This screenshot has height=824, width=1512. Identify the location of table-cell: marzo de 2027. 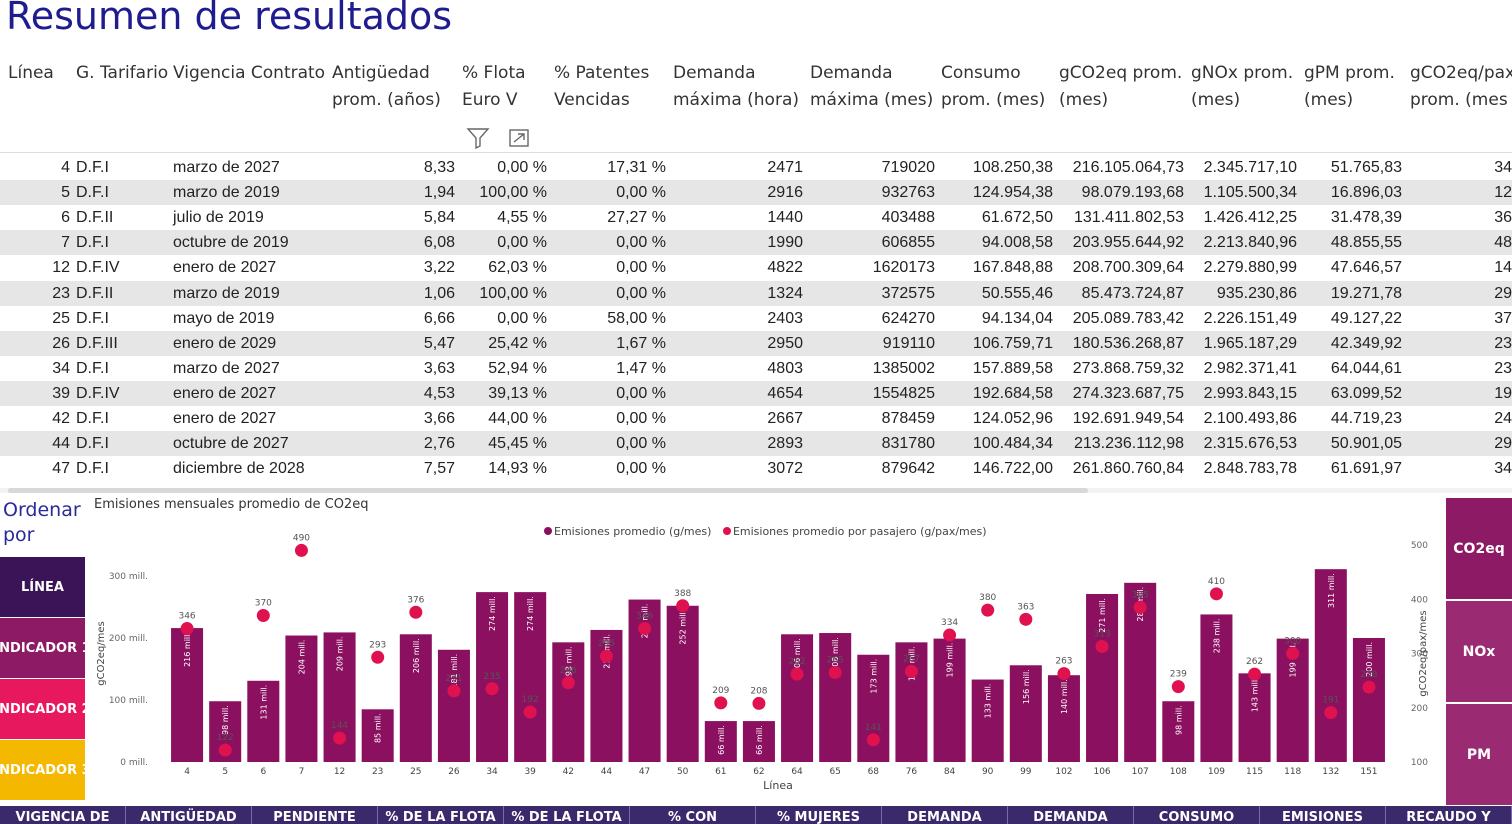
(226, 167).